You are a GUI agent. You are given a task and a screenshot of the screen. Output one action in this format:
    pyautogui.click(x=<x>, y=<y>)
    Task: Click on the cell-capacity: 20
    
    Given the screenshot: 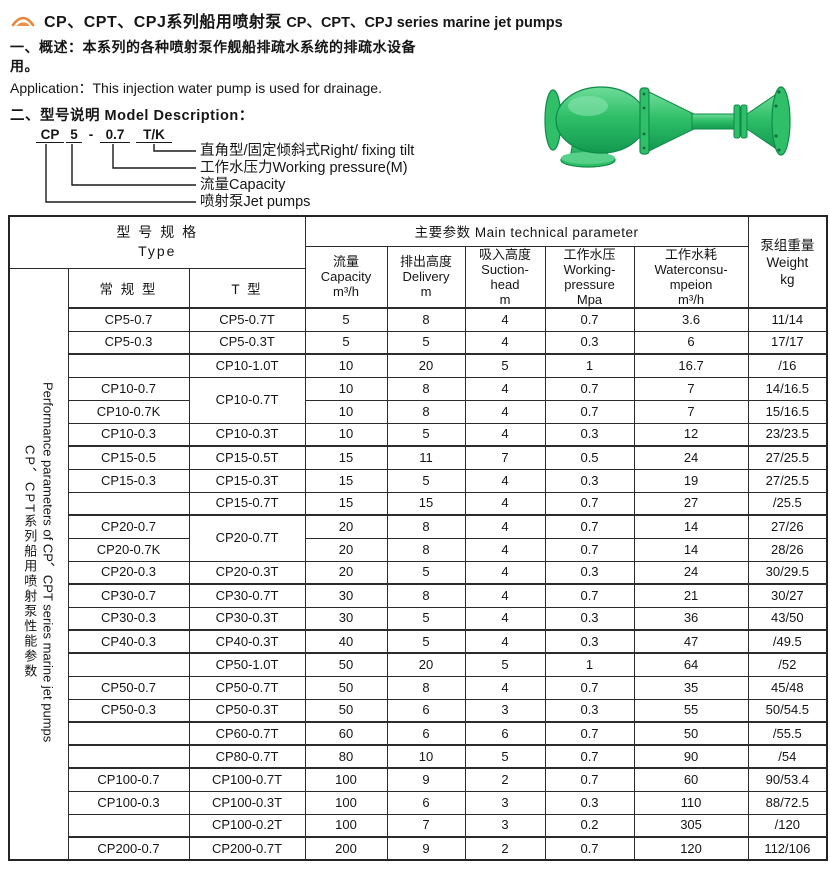 What is the action you would take?
    pyautogui.click(x=346, y=572)
    